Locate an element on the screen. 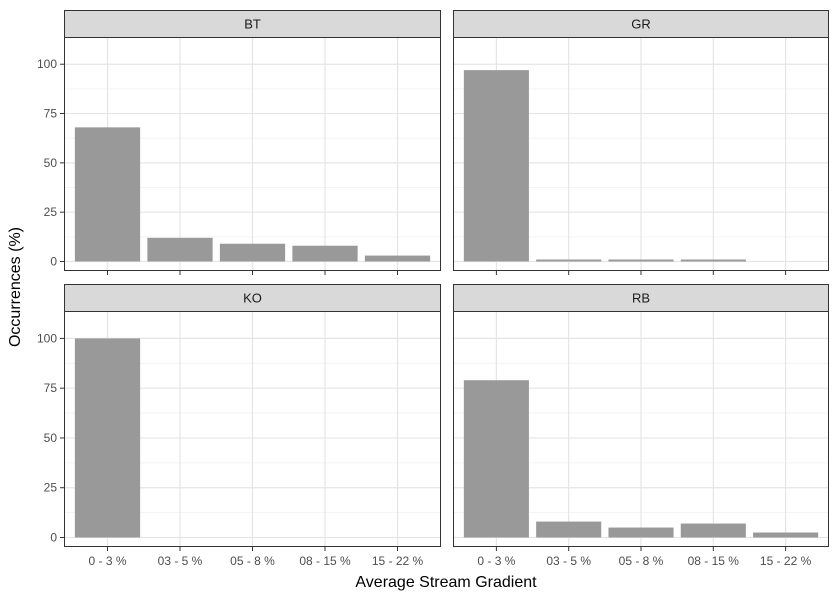 The height and width of the screenshot is (600, 840). x-axis-title: Average Stream Gradient is located at coordinates (446, 582).